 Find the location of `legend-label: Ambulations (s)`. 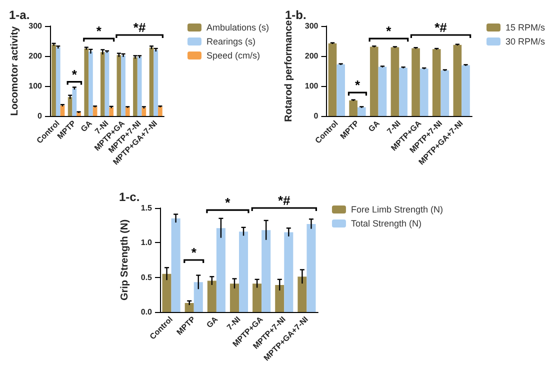

legend-label: Ambulations (s) is located at coordinates (238, 27).